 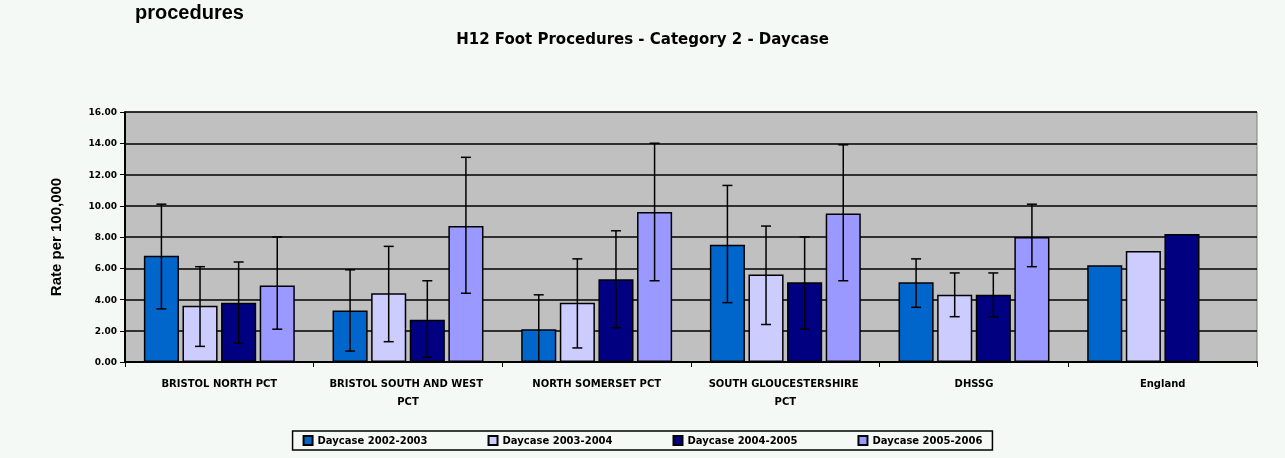 I want to click on legend-label: Daycase 2004-2005, so click(x=742, y=440).